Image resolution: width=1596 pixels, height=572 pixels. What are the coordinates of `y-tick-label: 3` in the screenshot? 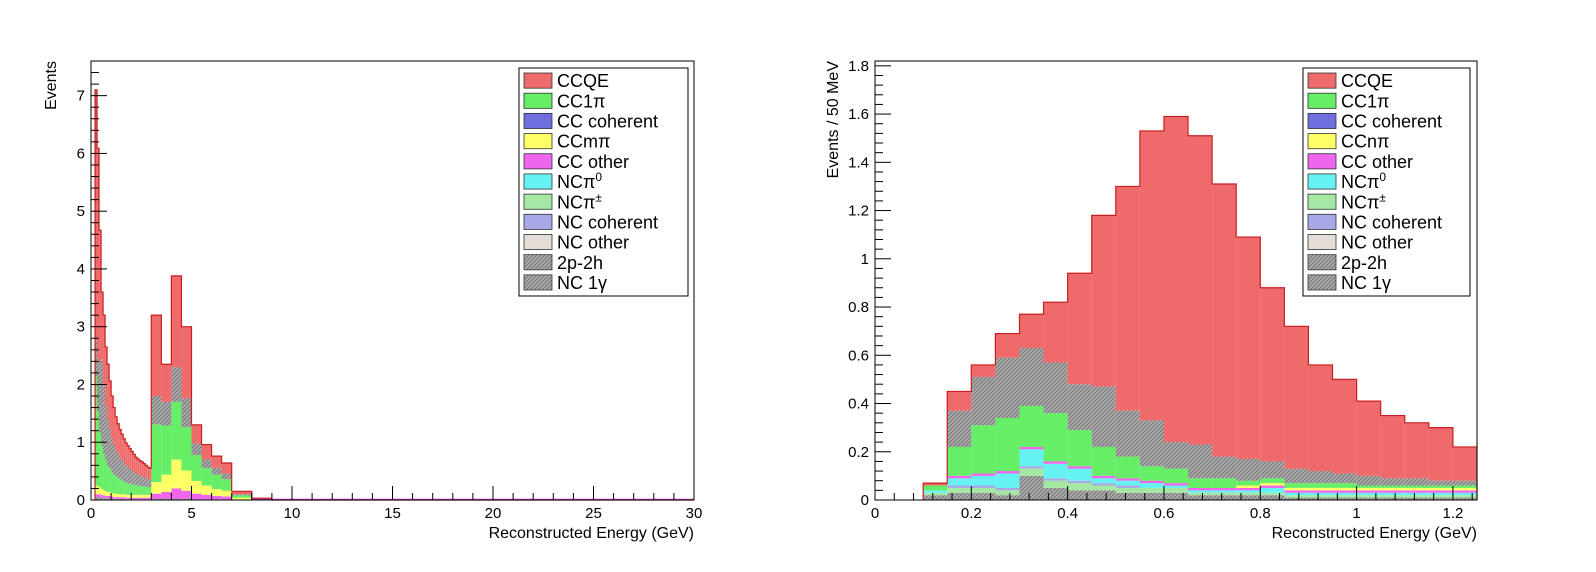 It's located at (81, 327).